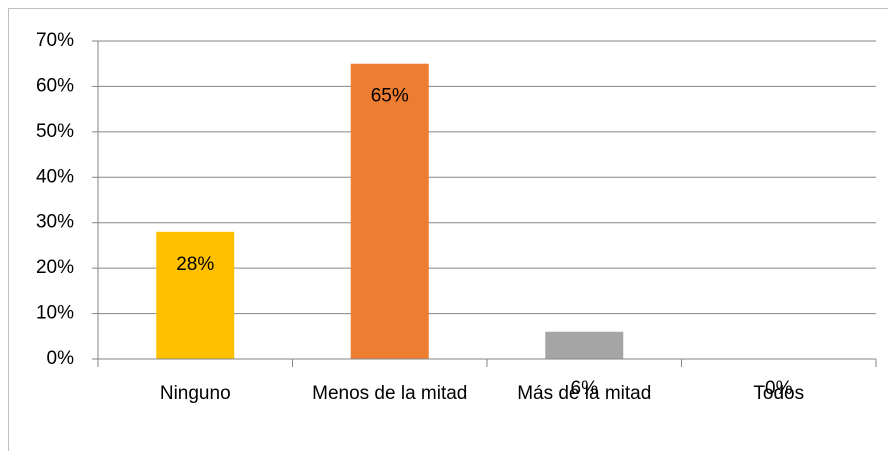 Image resolution: width=888 pixels, height=451 pixels. Describe the element at coordinates (55, 267) in the screenshot. I see `y-tick-label: 20%` at that location.